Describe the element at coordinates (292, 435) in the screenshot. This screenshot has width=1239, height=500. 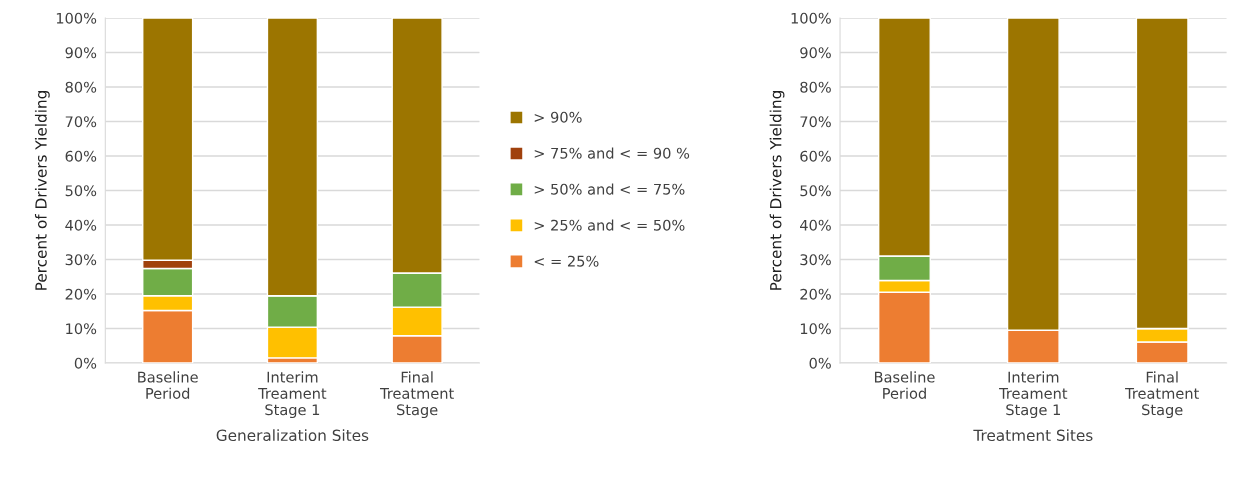
I see `x-axis-title: Generalization Sites` at that location.